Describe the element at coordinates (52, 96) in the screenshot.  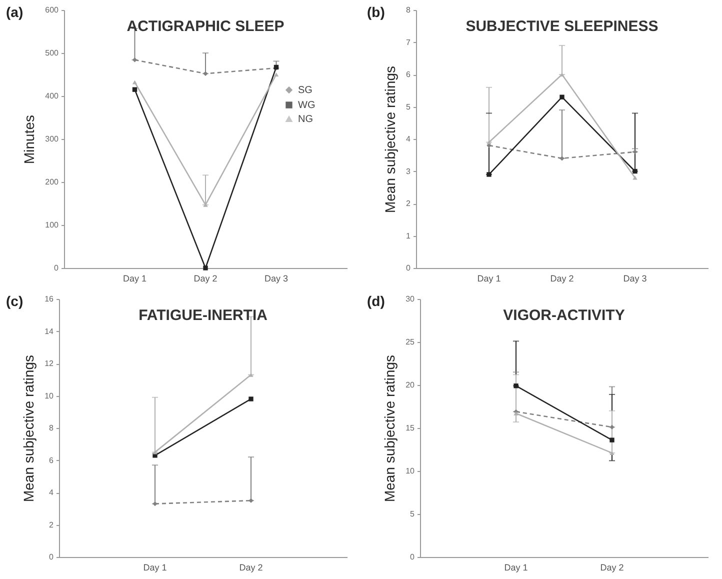
I see `y-tick-label: 400` at that location.